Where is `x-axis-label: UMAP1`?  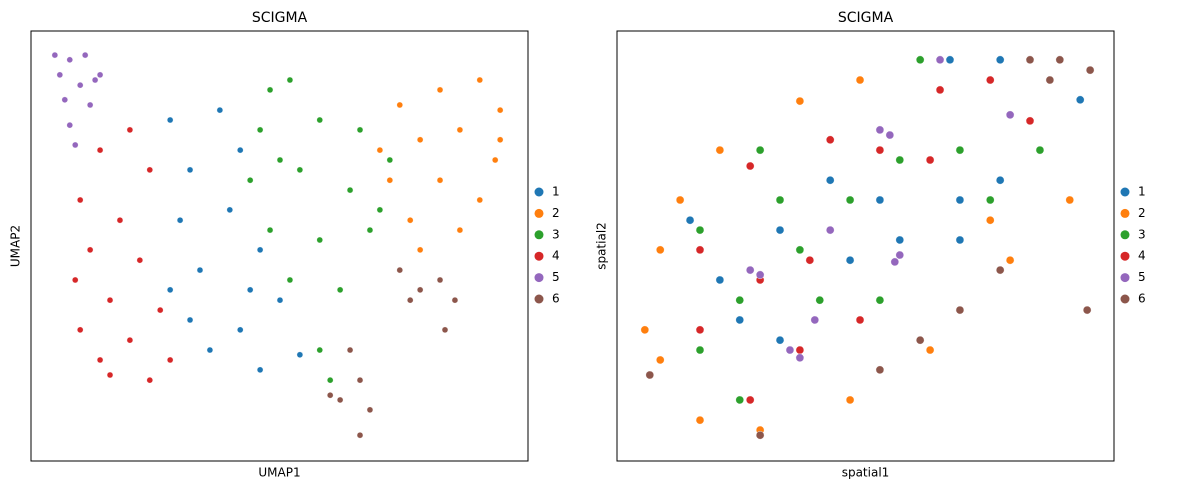
x-axis-label: UMAP1 is located at coordinates (279, 473).